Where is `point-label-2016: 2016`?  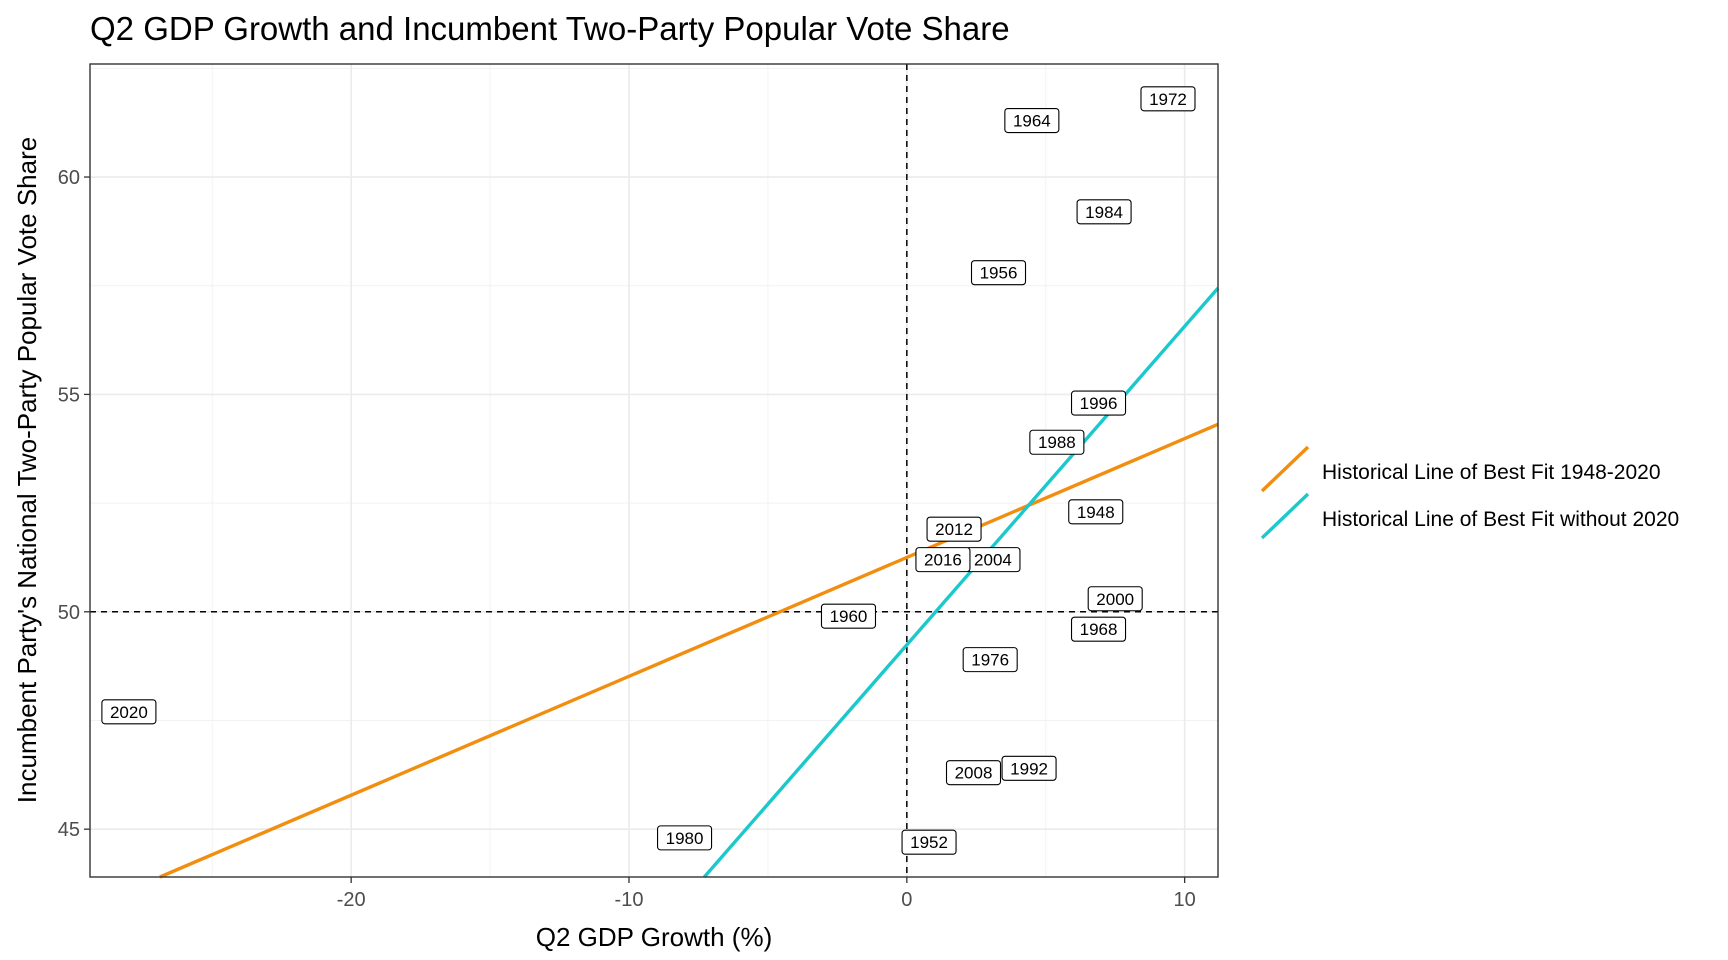
point-label-2016: 2016 is located at coordinates (943, 560).